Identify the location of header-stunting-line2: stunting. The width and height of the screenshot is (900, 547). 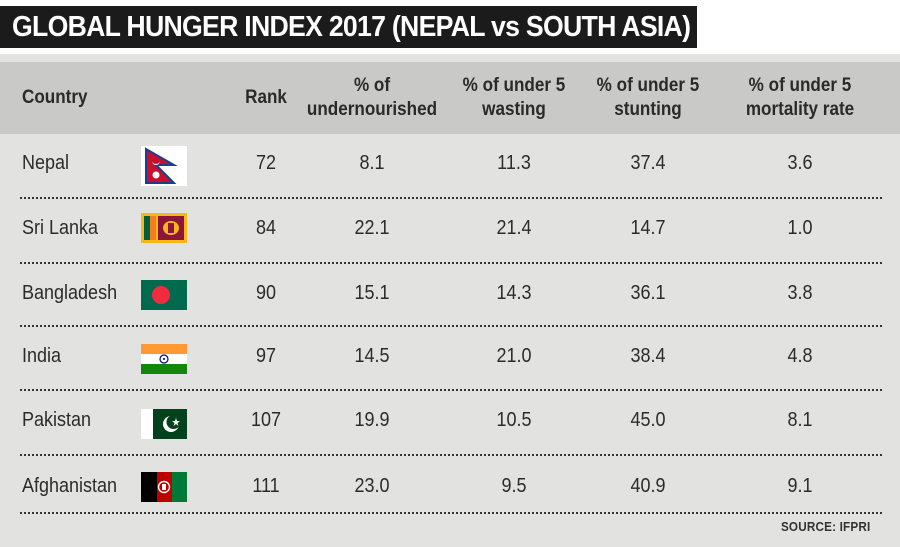
(648, 109).